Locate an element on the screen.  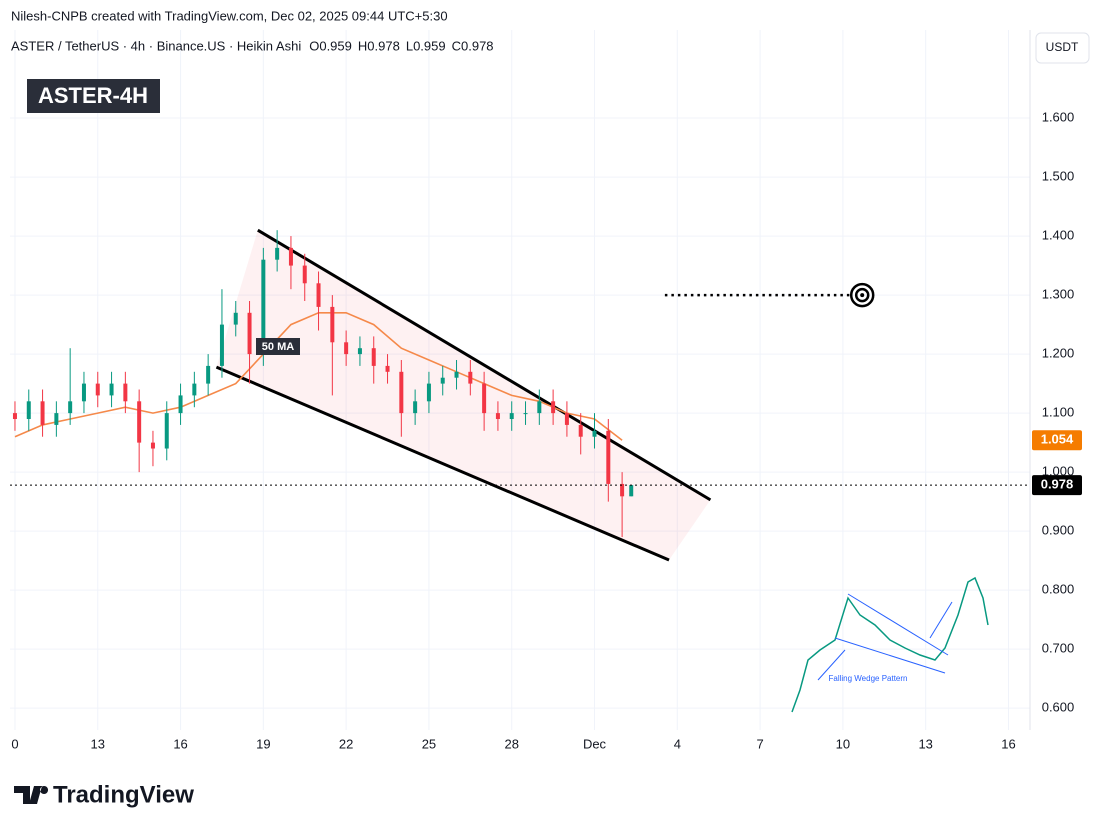
y-tick-label: 0.800 is located at coordinates (1058, 589).